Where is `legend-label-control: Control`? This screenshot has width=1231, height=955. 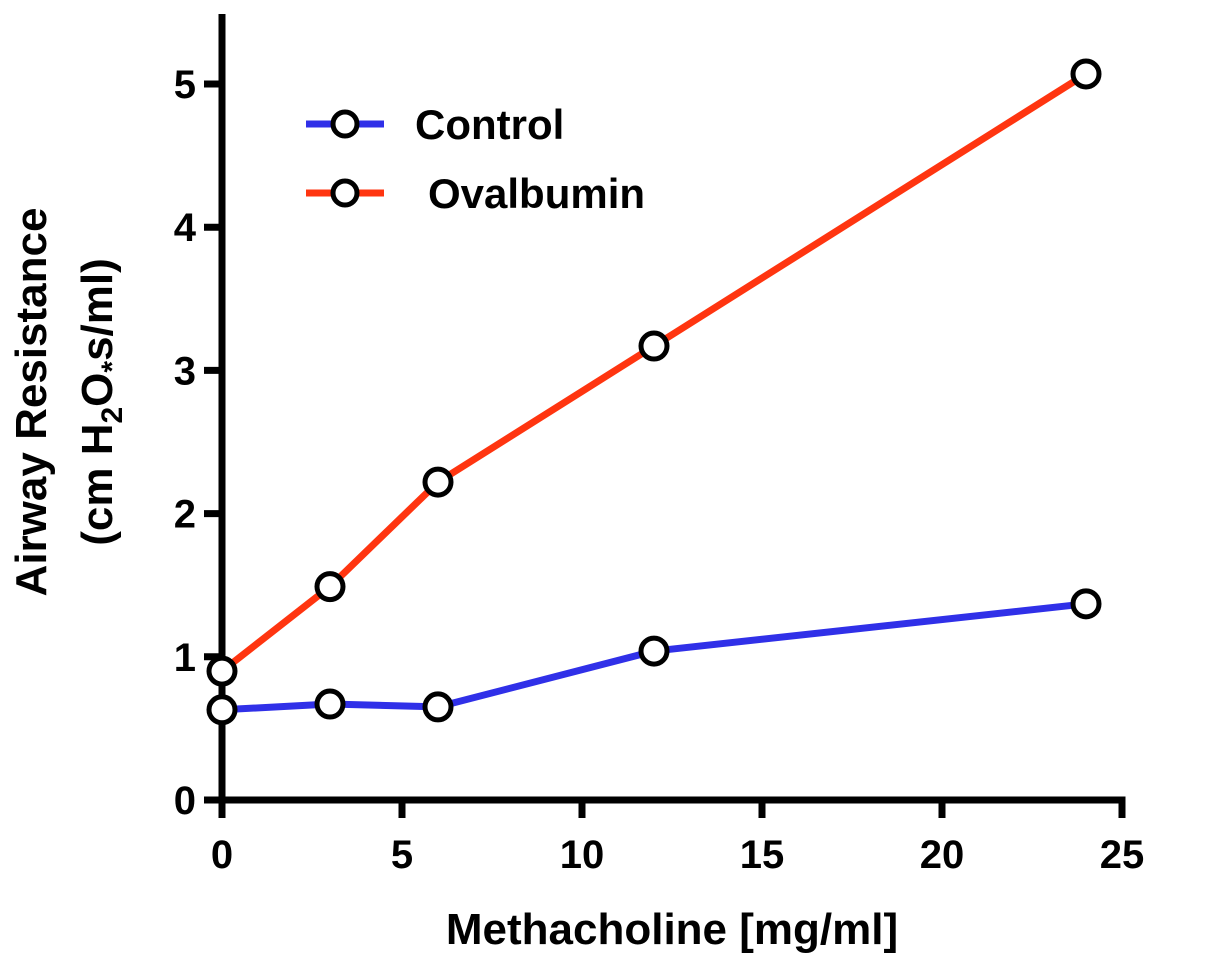 legend-label-control: Control is located at coordinates (489, 124).